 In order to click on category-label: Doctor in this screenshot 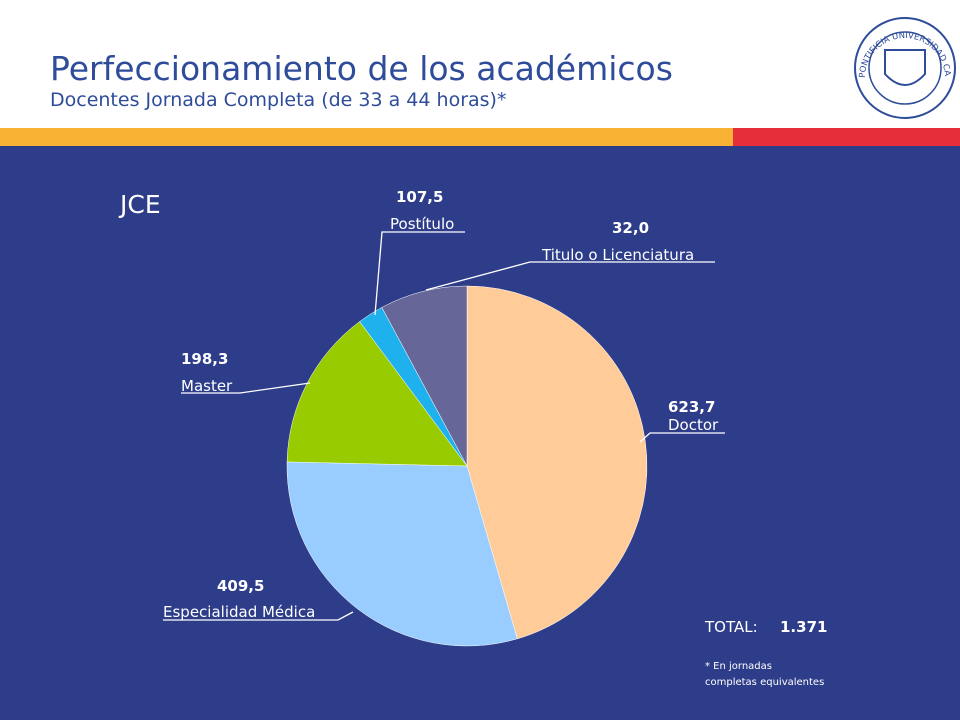, I will do `click(693, 425)`.